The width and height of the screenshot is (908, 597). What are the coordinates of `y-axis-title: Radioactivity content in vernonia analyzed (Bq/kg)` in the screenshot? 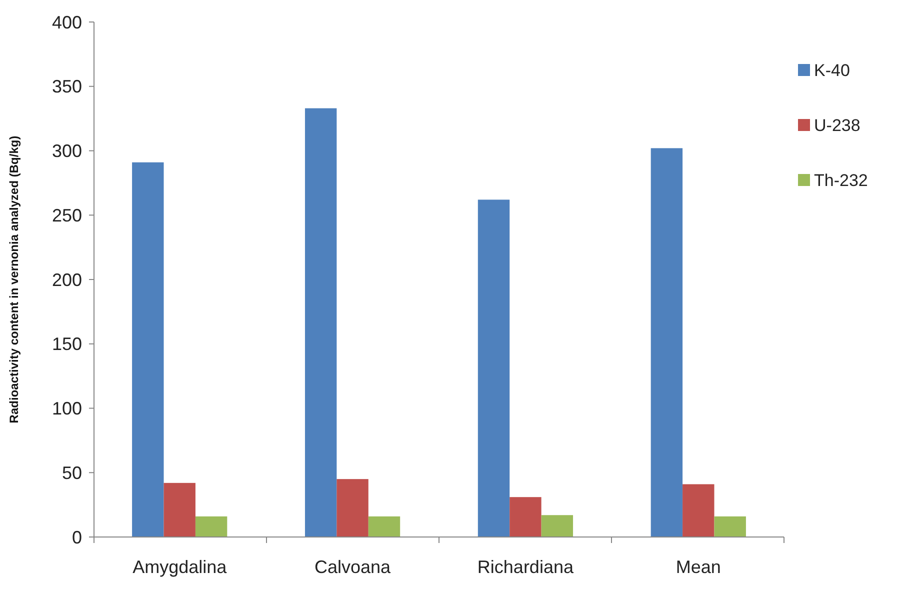 It's located at (14, 280).